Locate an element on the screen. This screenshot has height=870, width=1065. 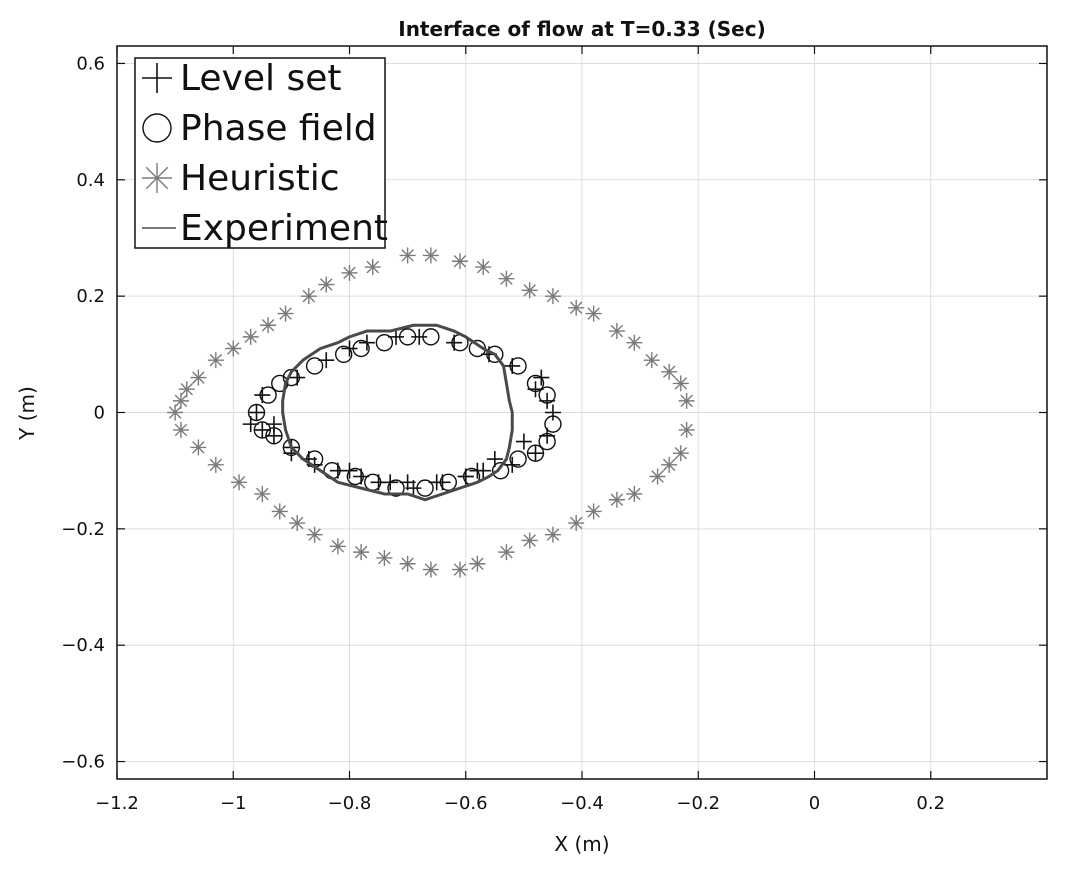
x-tick-label: −0.4 is located at coordinates (582, 803).